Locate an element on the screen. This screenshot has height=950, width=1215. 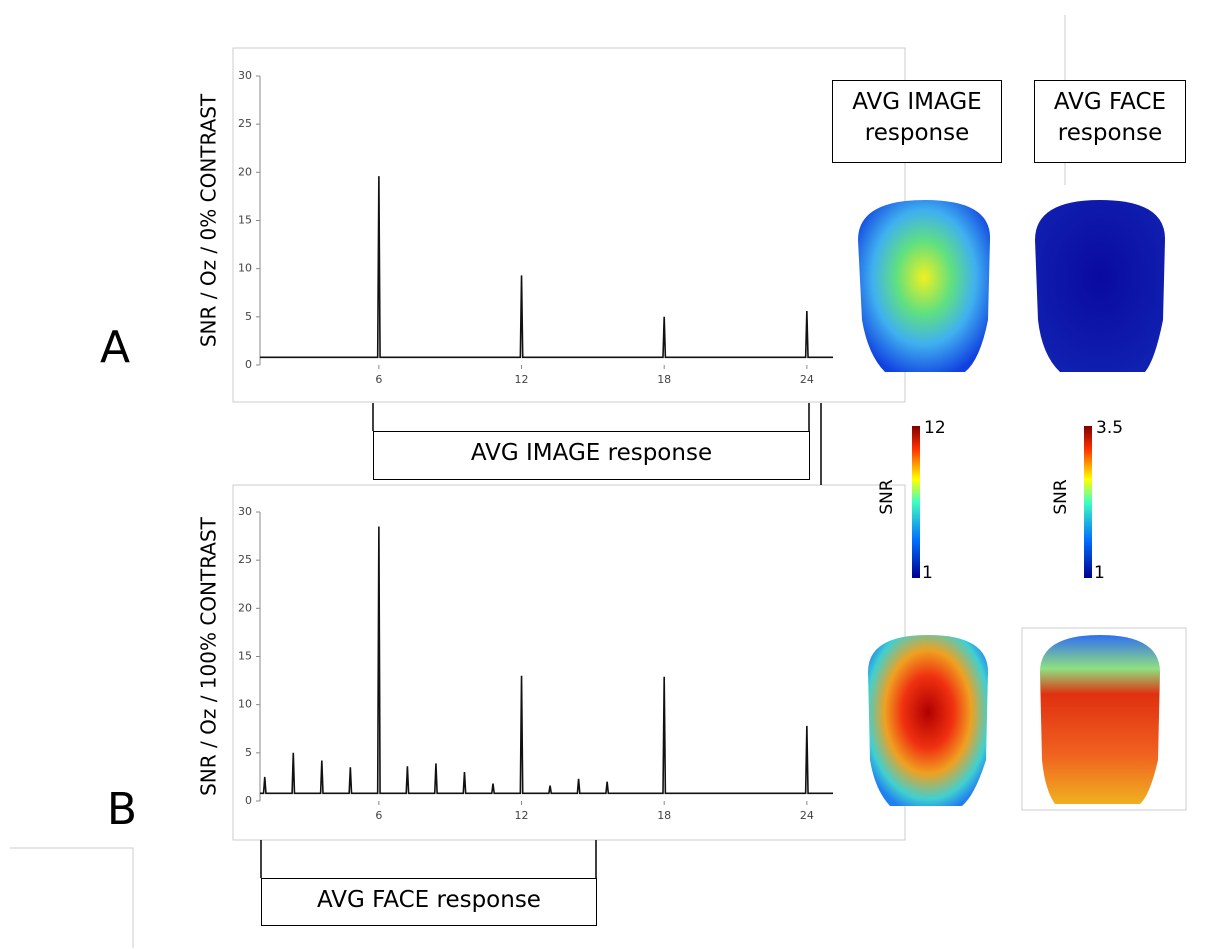
panel-label: A is located at coordinates (115, 347).